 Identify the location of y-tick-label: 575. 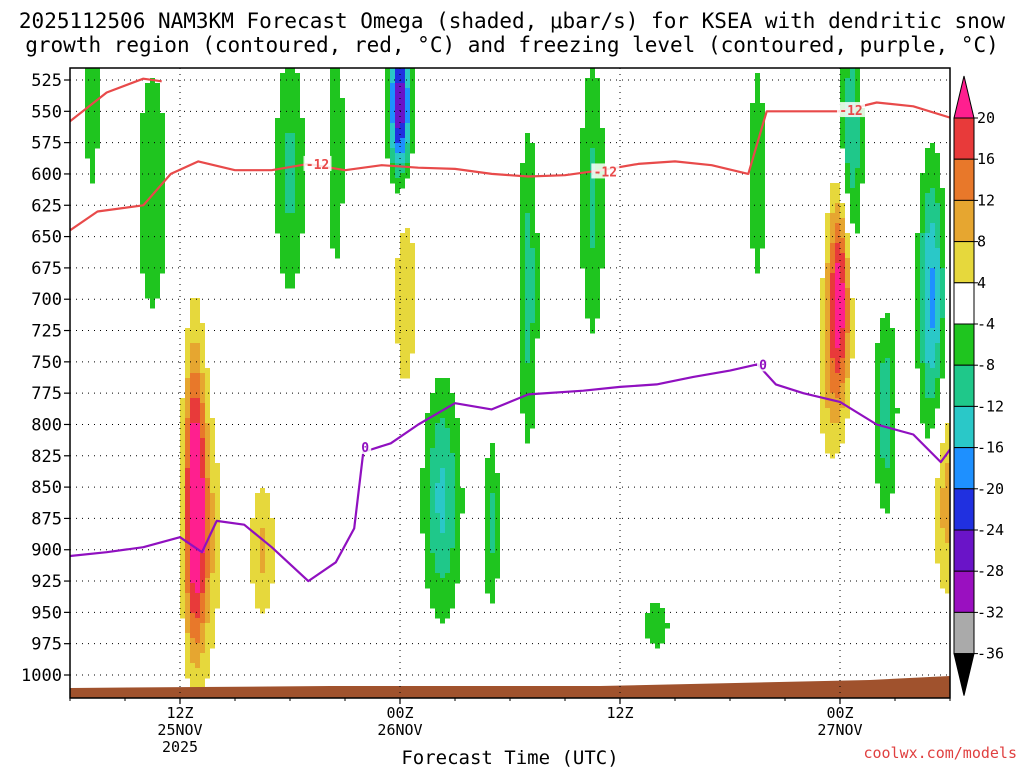
(46, 144).